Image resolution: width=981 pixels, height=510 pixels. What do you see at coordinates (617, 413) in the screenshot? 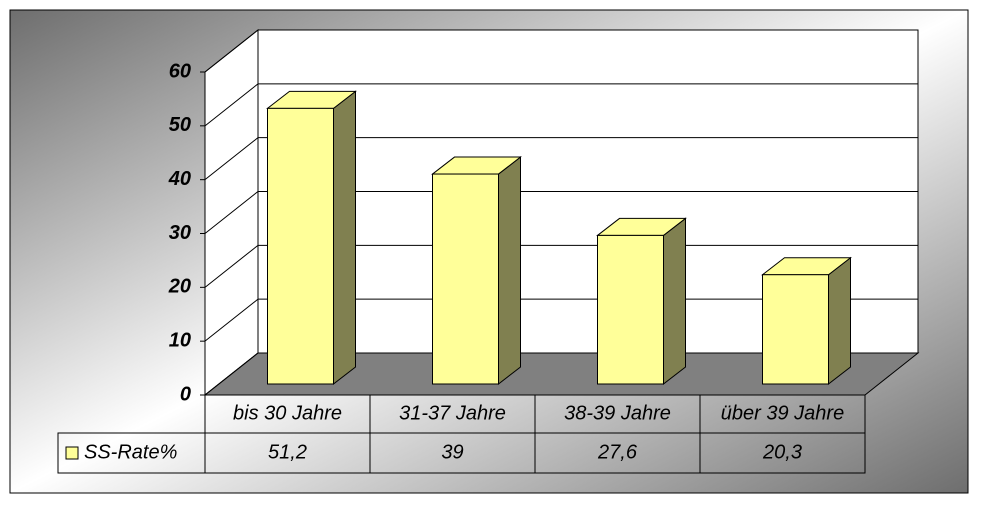
I see `x-tick-label: 38-39 Jahre` at bounding box center [617, 413].